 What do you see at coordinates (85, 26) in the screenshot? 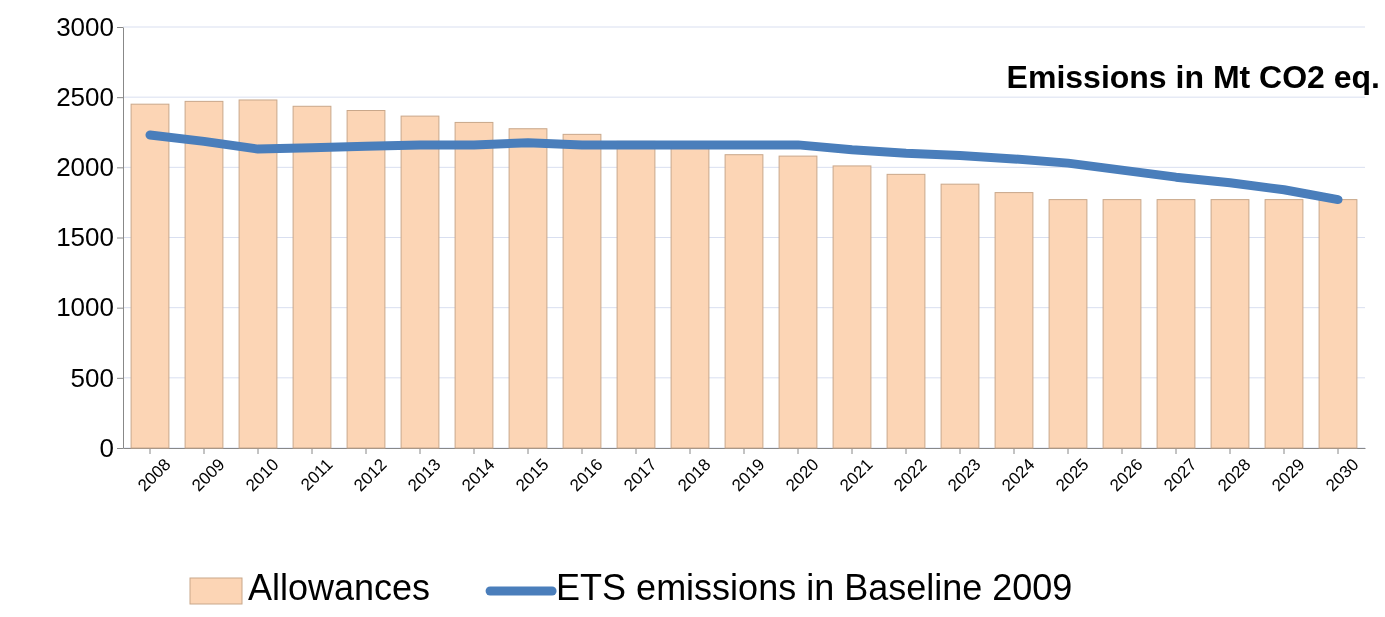
I see `y-tick-label: 3000` at bounding box center [85, 26].